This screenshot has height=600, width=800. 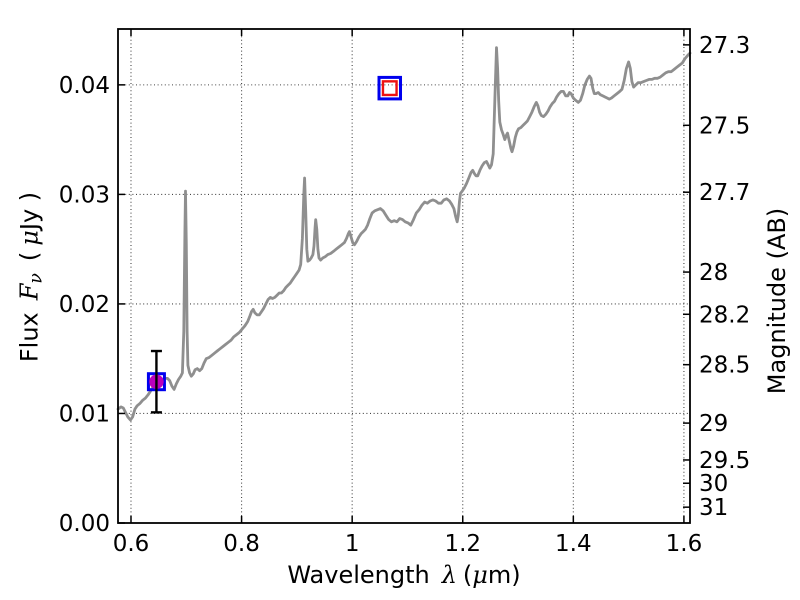 What do you see at coordinates (724, 193) in the screenshot?
I see `y-tick-label-magnitude: 27.7` at bounding box center [724, 193].